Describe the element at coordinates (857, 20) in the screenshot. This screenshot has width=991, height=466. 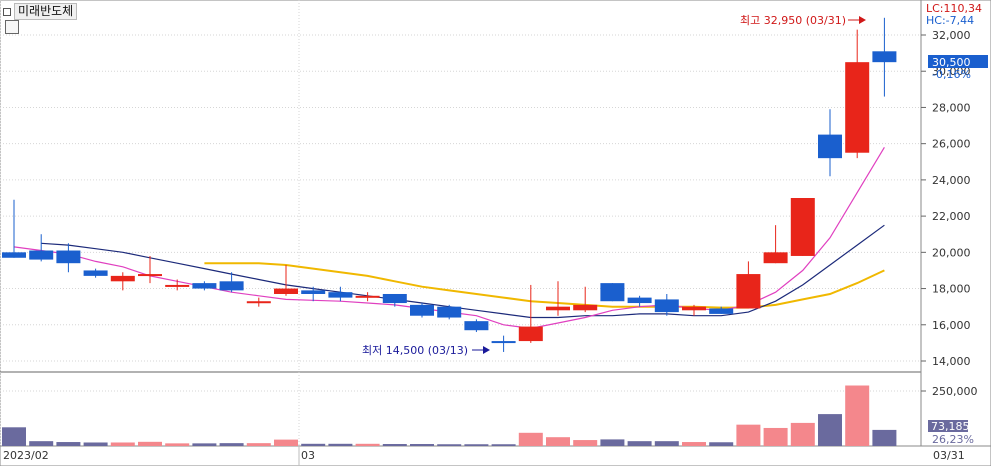
I see `high-arrow-icon` at that location.